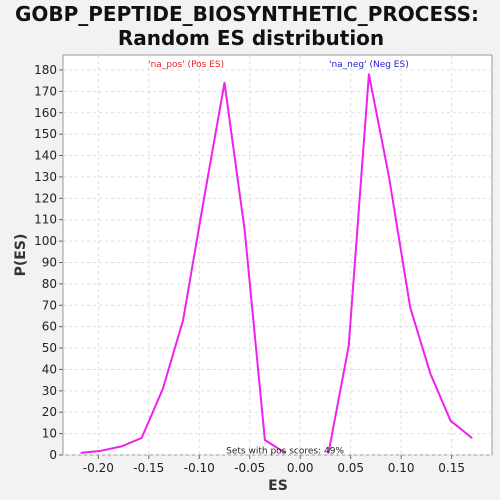 The image size is (500, 500). Describe the element at coordinates (369, 65) in the screenshot. I see `annotation: 'na_neg' (Neg ES)` at that location.